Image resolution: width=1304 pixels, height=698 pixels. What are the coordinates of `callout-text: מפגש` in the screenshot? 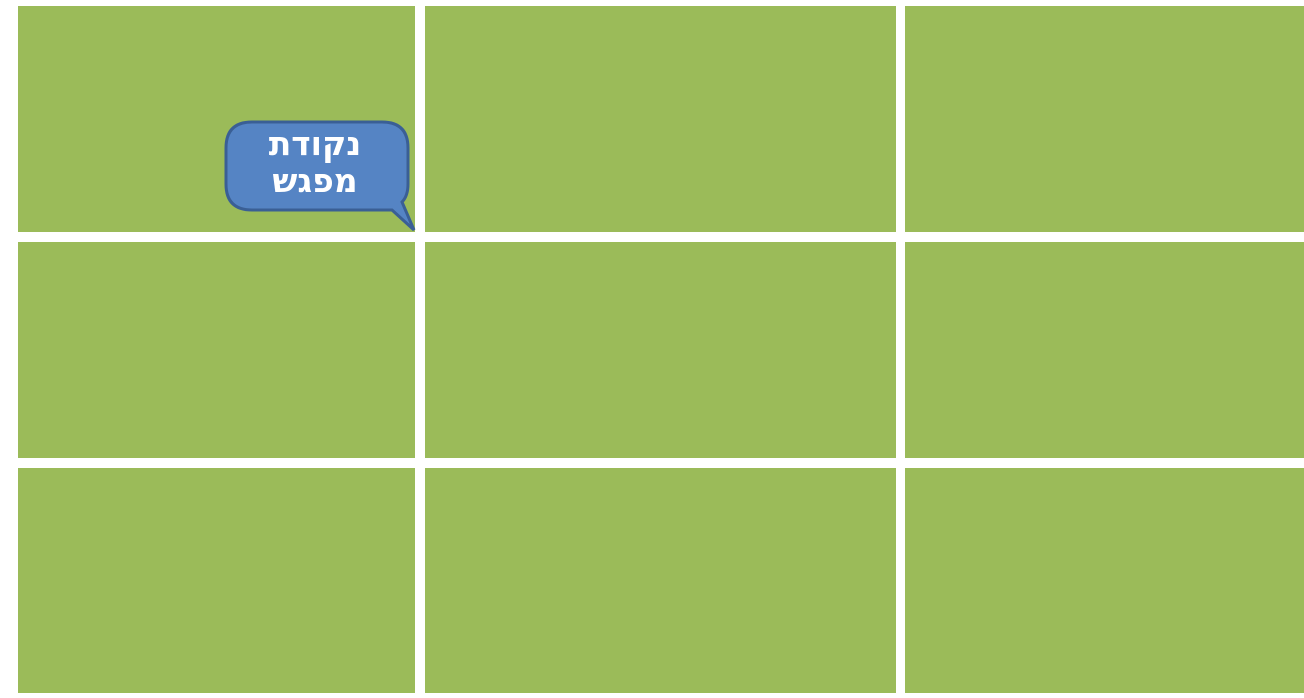 It's located at (314, 180).